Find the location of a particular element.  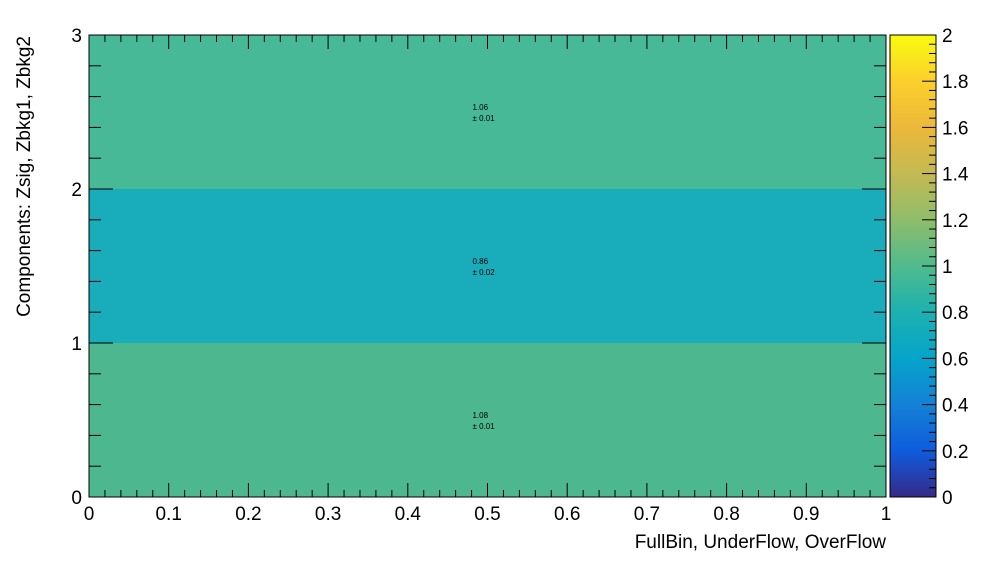

y-tick-label: 3 is located at coordinates (76, 36).